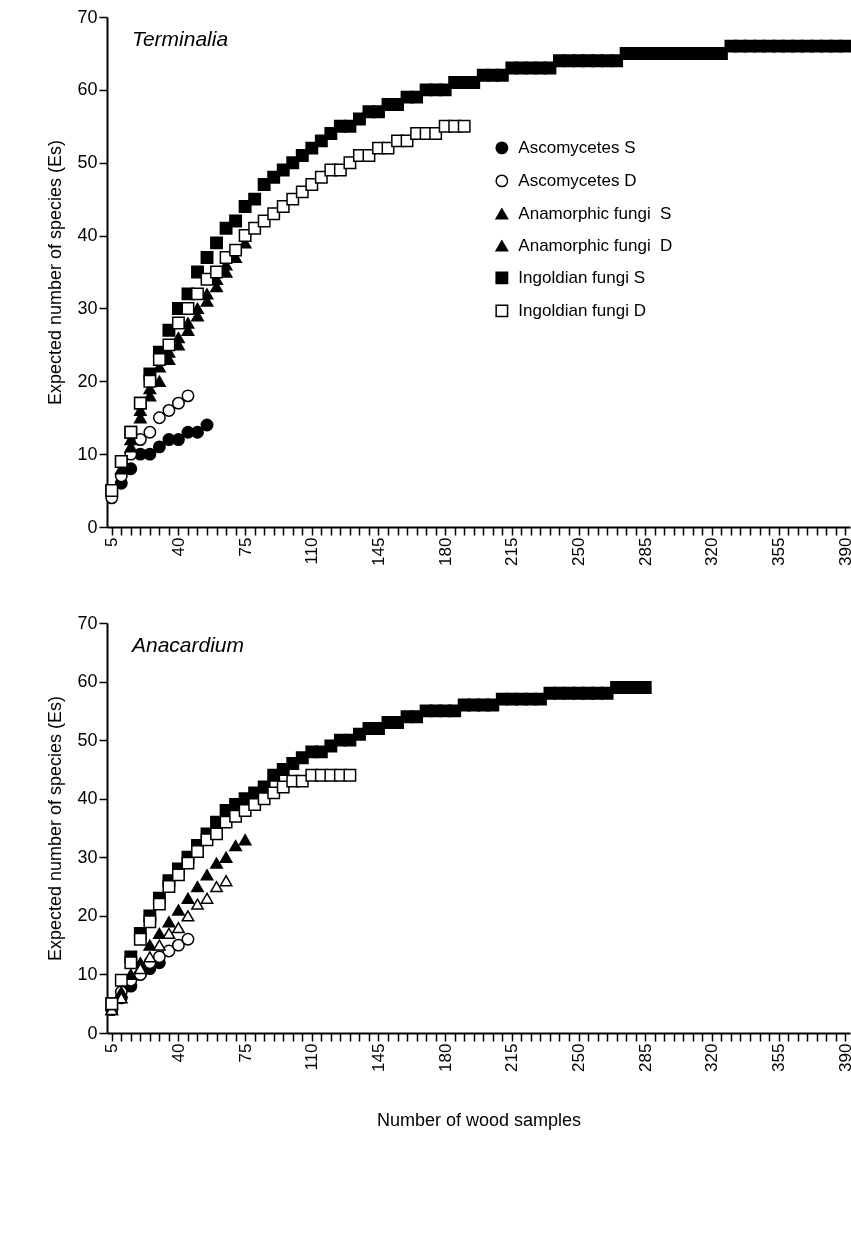  Describe the element at coordinates (577, 147) in the screenshot. I see `legend-label: Ascomycetes S` at that location.